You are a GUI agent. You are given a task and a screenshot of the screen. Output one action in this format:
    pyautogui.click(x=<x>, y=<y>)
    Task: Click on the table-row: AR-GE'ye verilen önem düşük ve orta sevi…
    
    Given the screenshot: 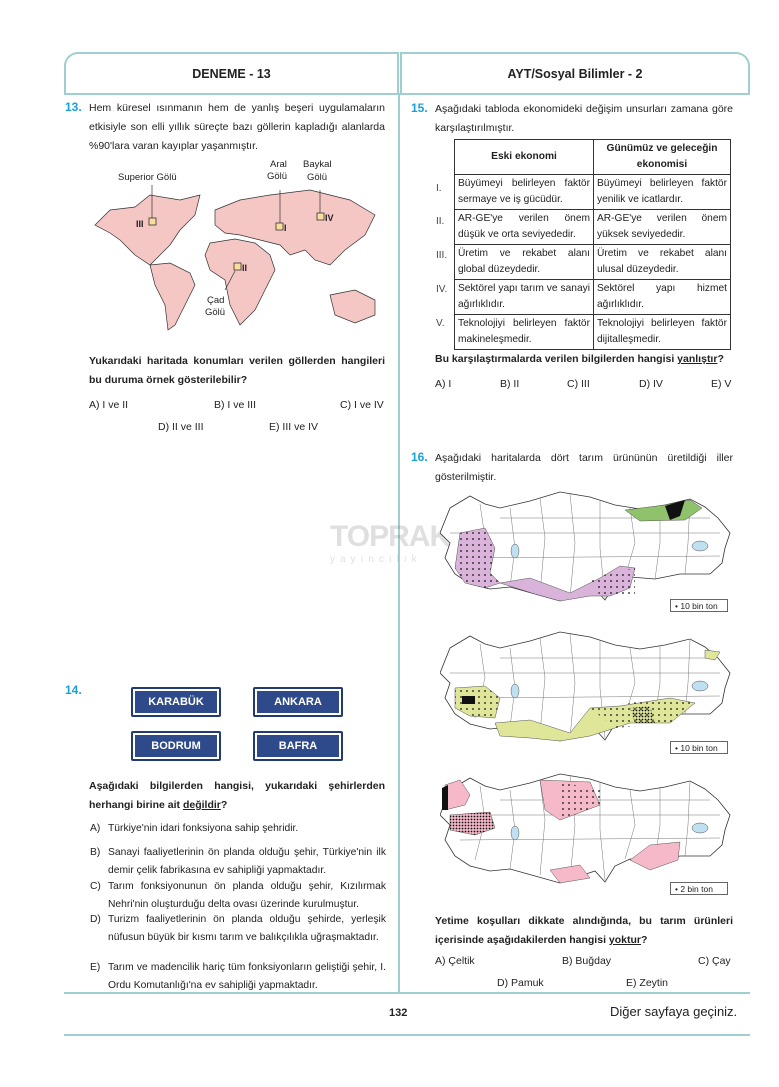 What is the action you would take?
    pyautogui.click(x=592, y=227)
    